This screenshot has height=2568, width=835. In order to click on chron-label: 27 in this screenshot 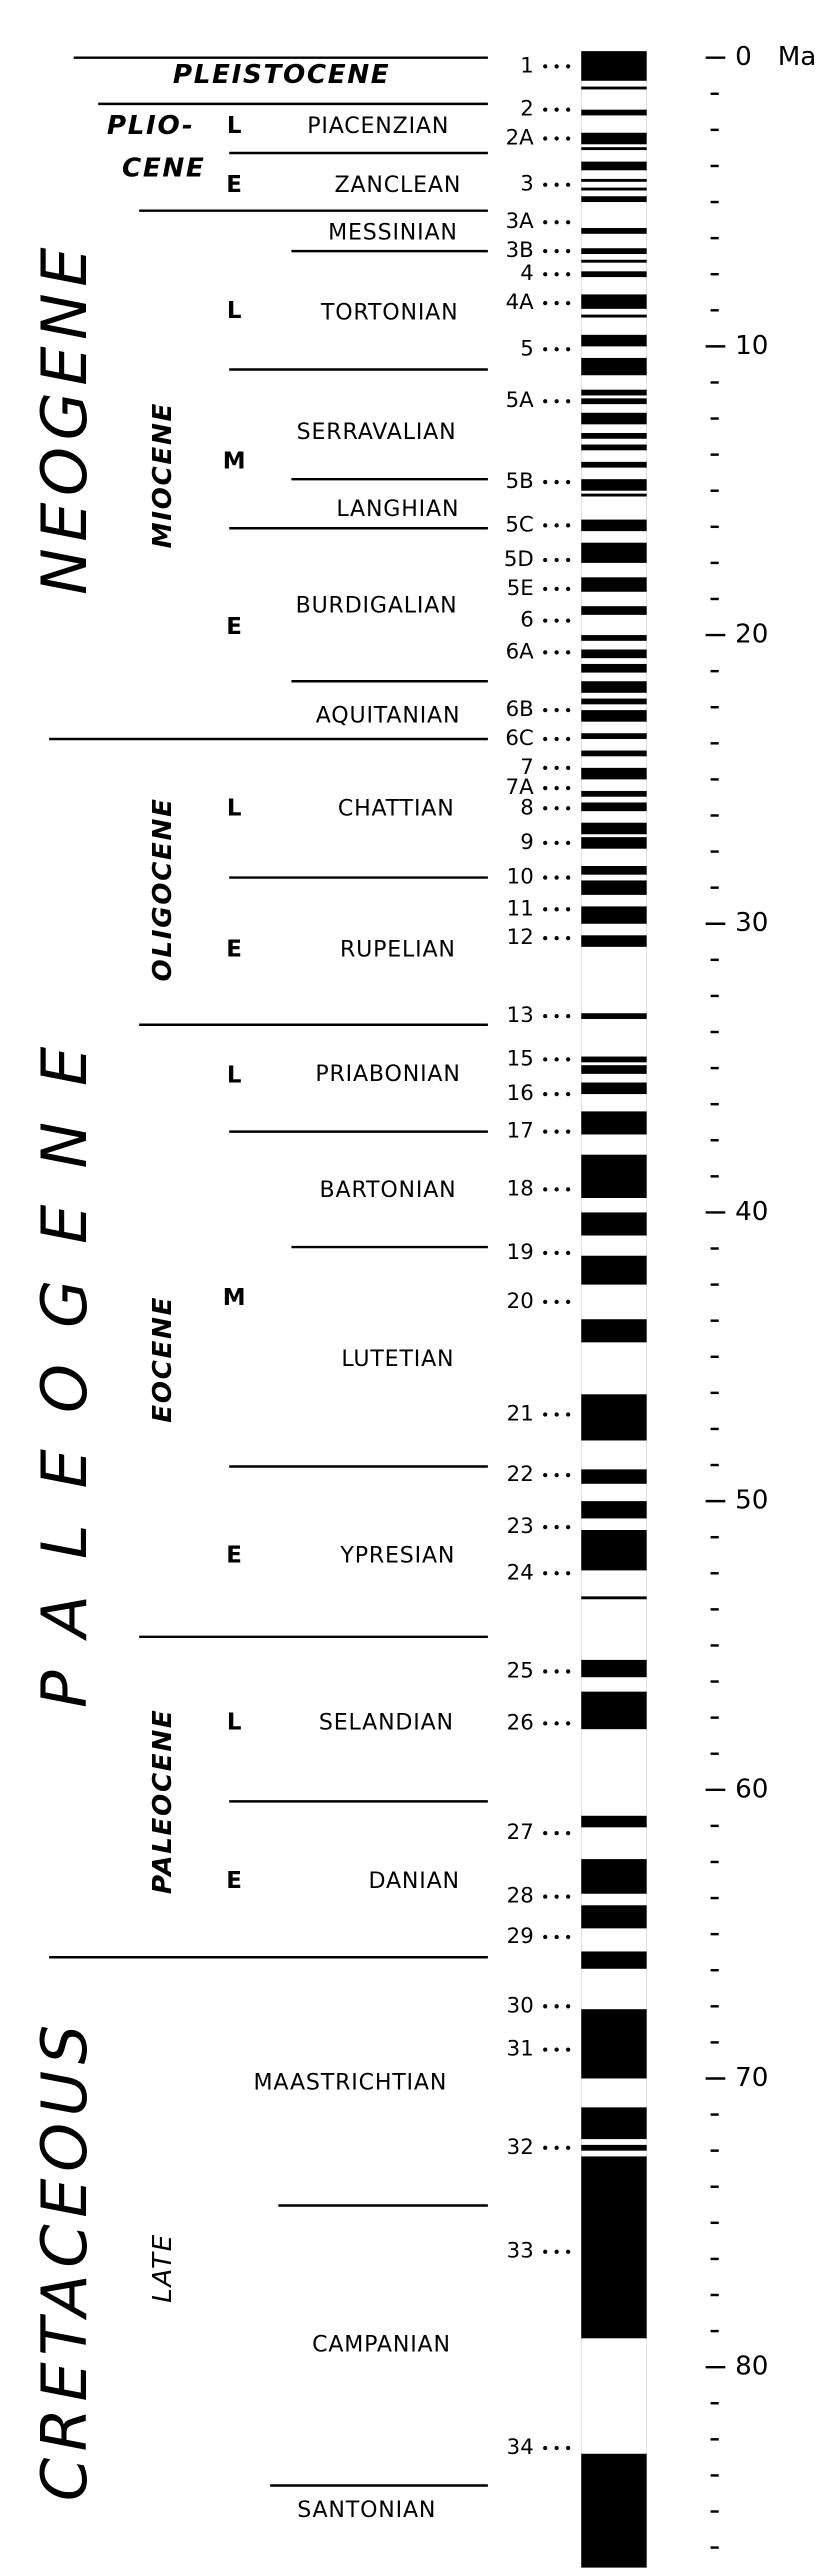, I will do `click(520, 1832)`.